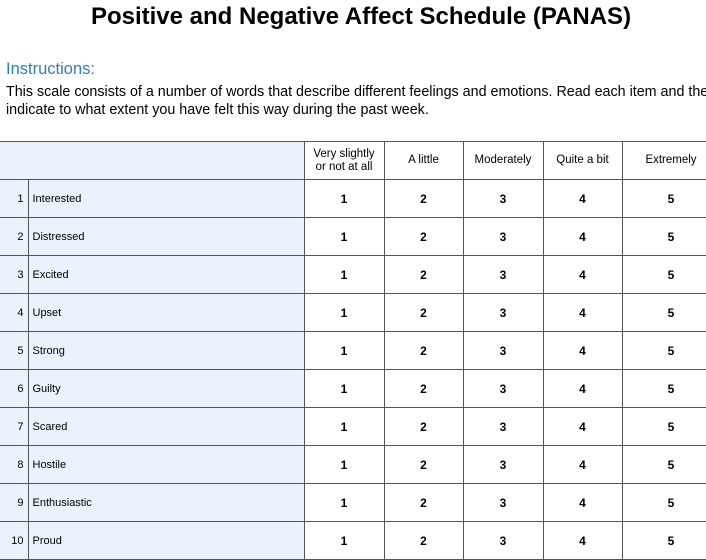 The width and height of the screenshot is (706, 560). I want to click on table-row: 8 Hostile 1 2 3 4 5, so click(353, 464).